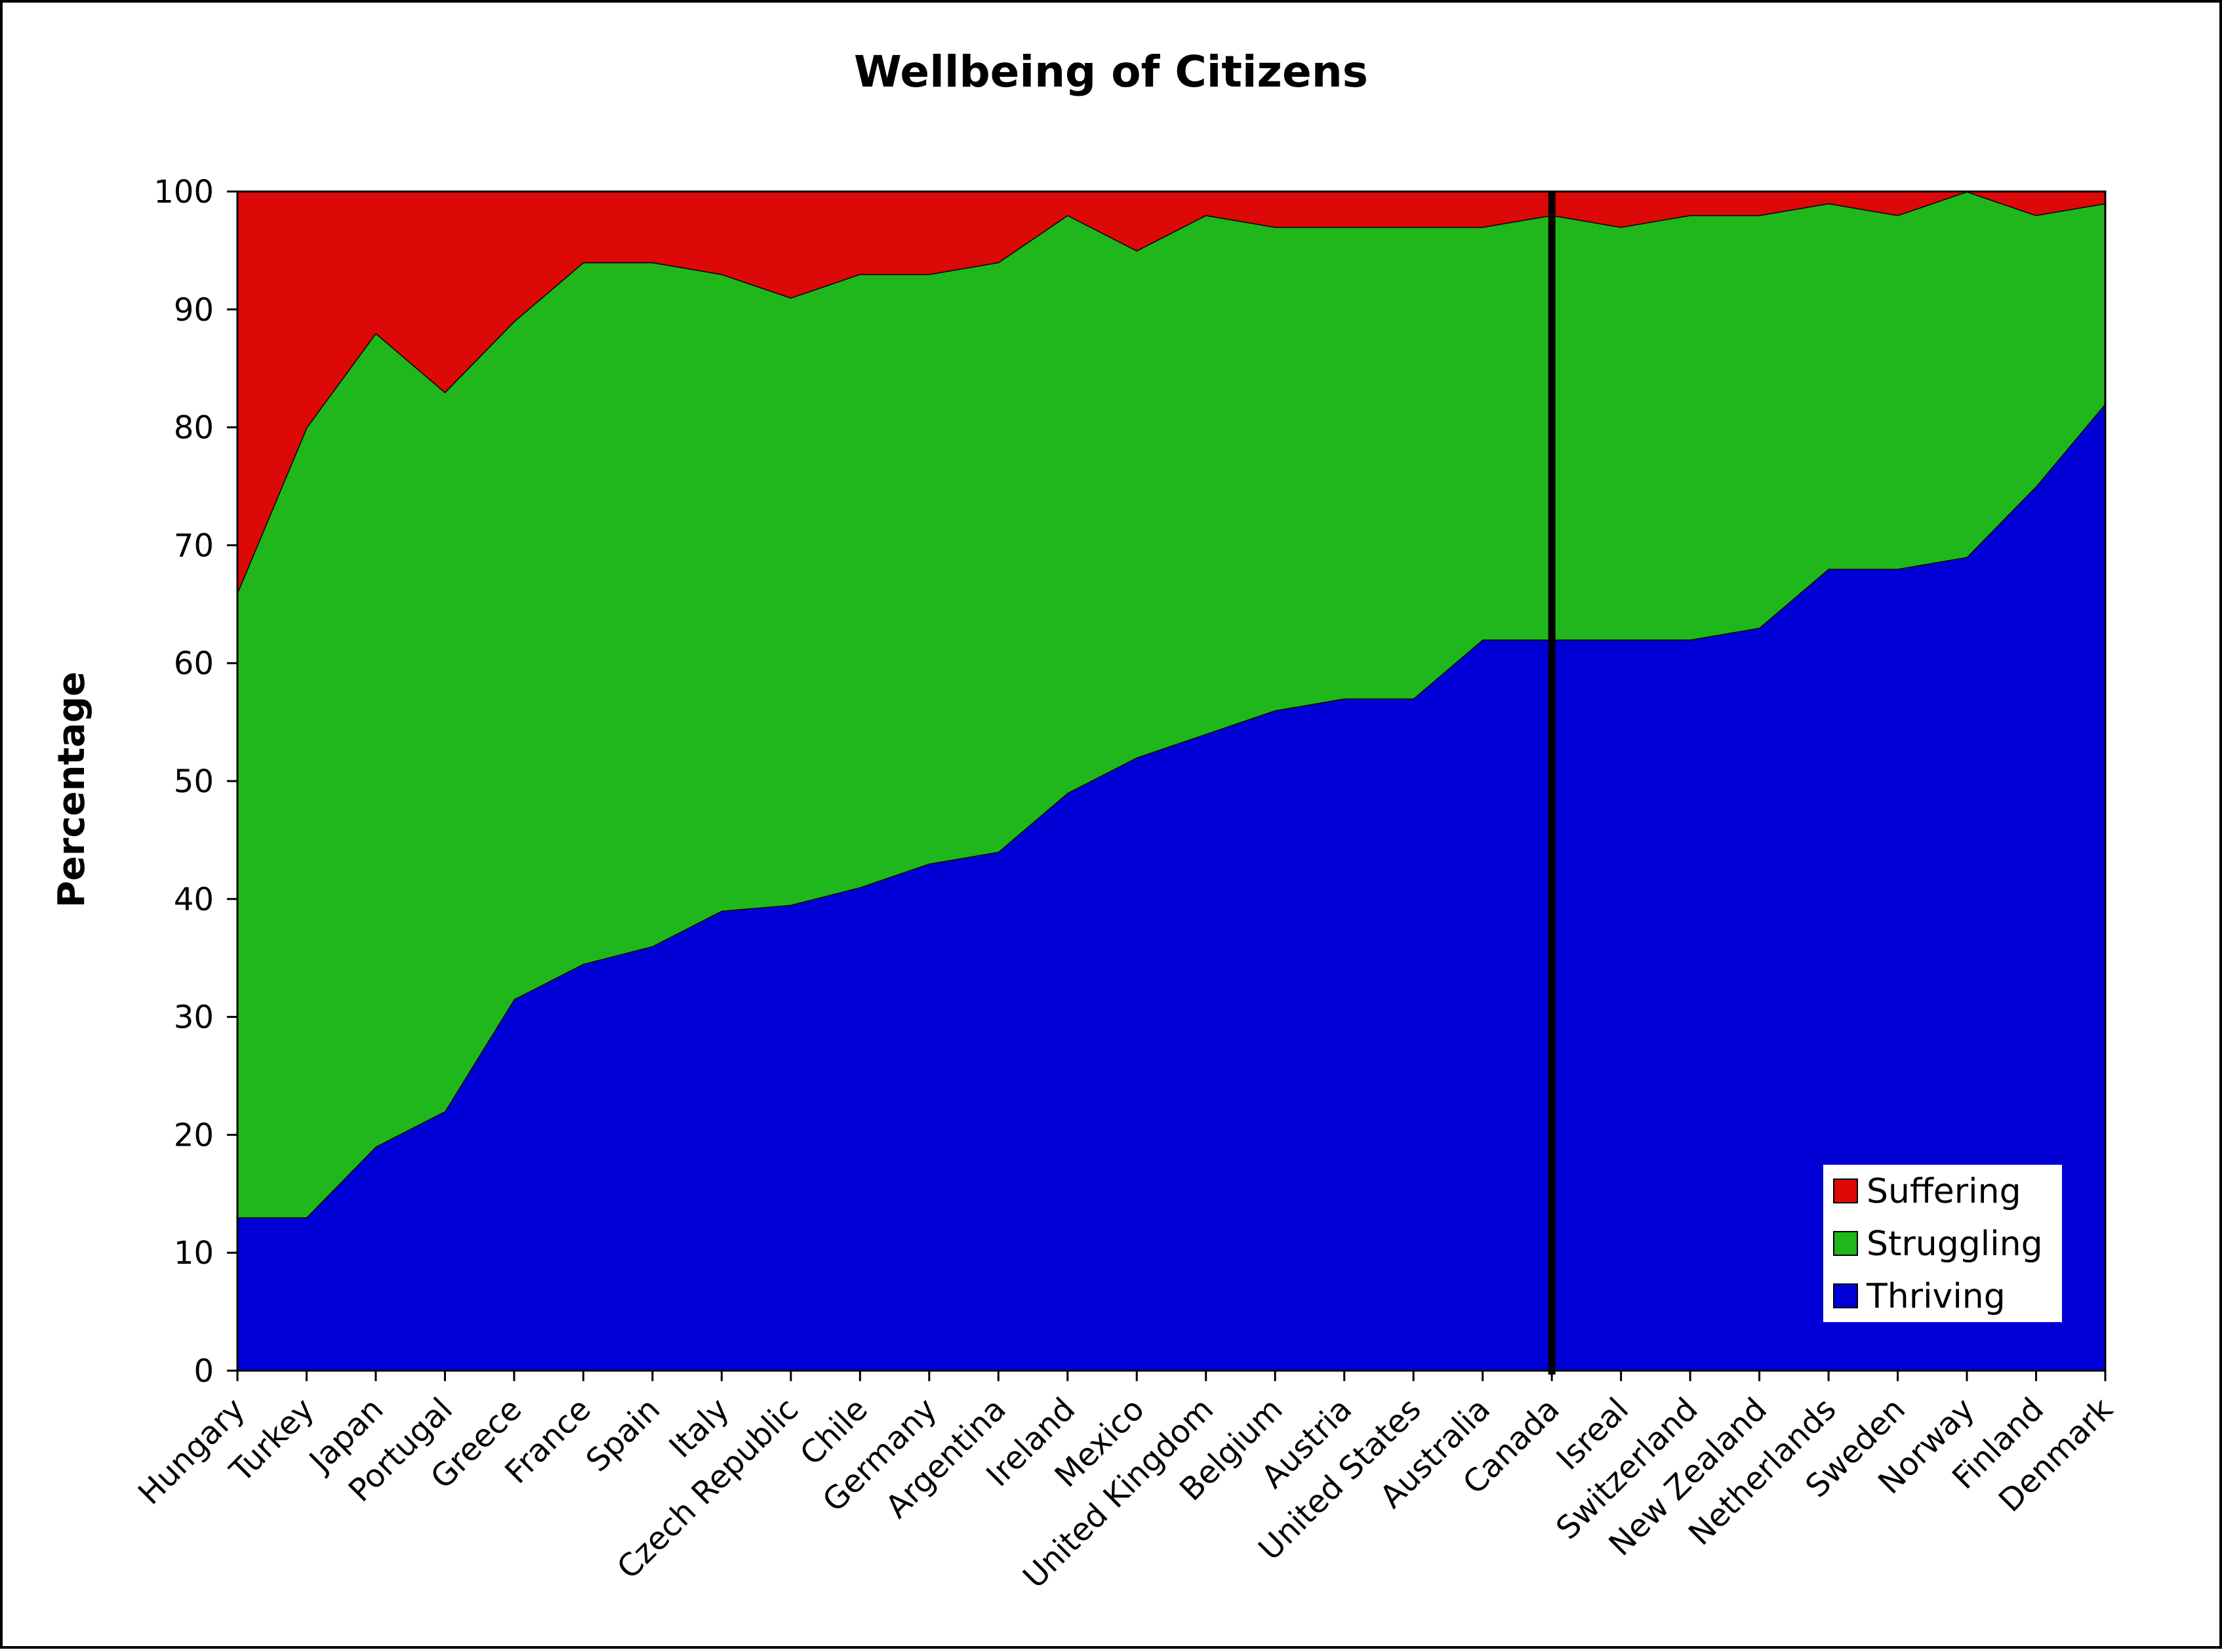 This screenshot has height=1652, width=2222. Describe the element at coordinates (1111, 72) in the screenshot. I see `chart-title: Wellbeing of Citizens` at that location.